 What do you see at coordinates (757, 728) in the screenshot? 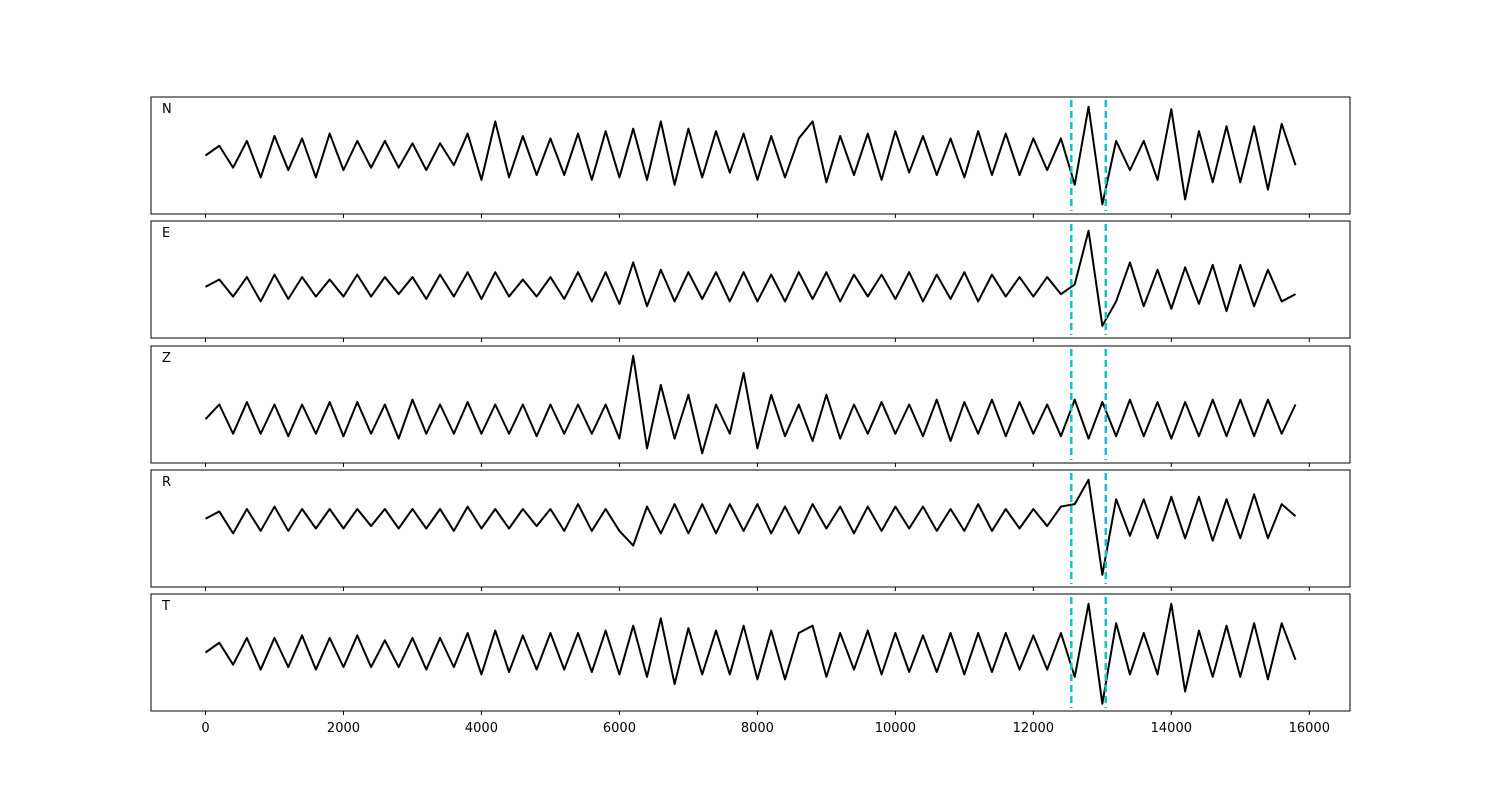
I see `x-tick-label: 8000` at bounding box center [757, 728].